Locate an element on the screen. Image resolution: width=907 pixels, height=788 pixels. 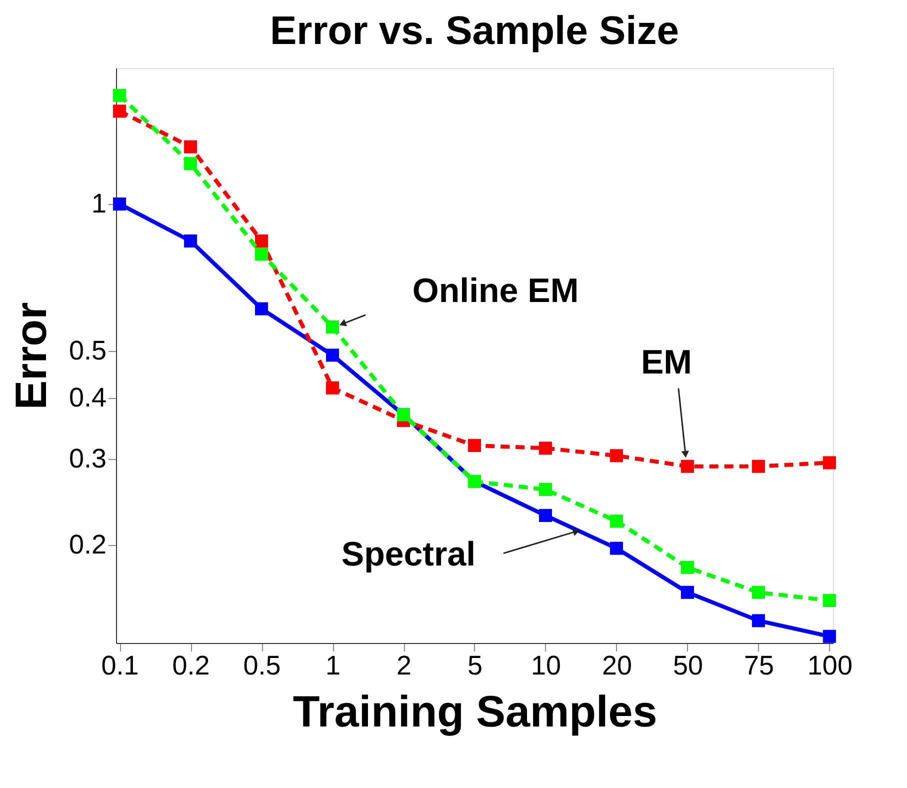
series-label: Spectral is located at coordinates (408, 554).